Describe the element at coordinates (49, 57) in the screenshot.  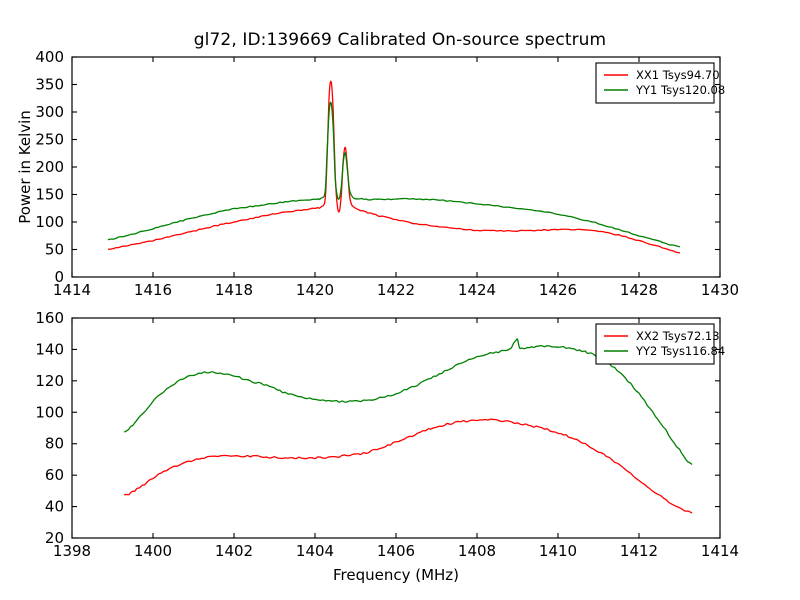
I see `y-tick-label: 400` at that location.